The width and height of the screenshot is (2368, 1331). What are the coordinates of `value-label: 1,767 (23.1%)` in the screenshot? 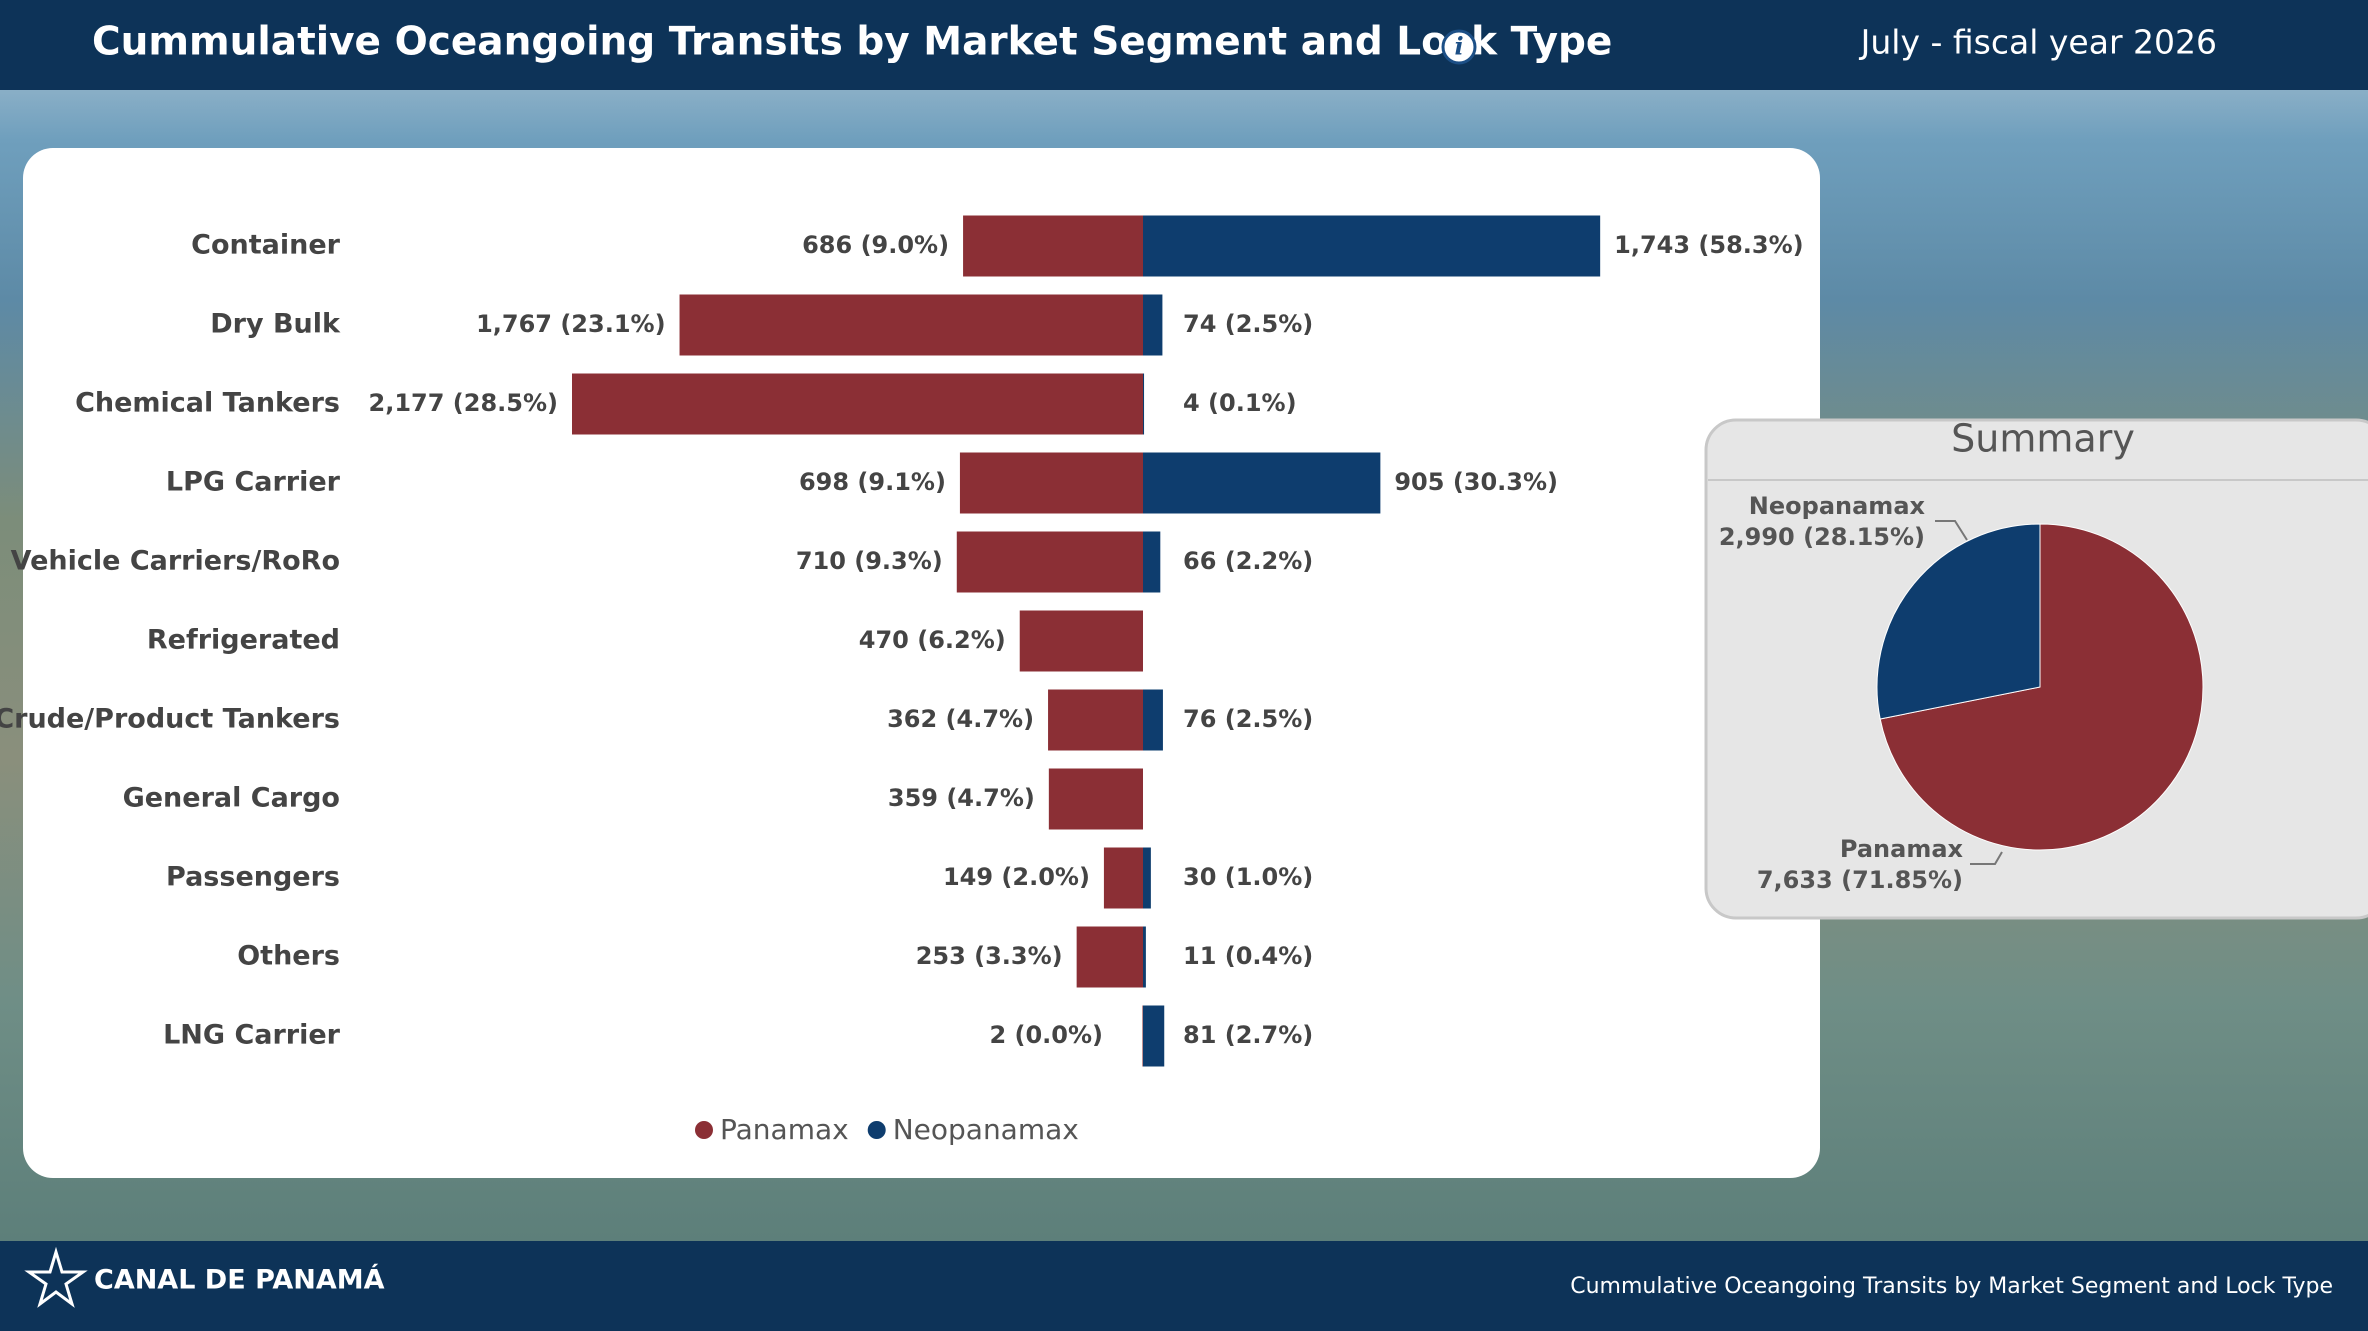 It's located at (570, 324).